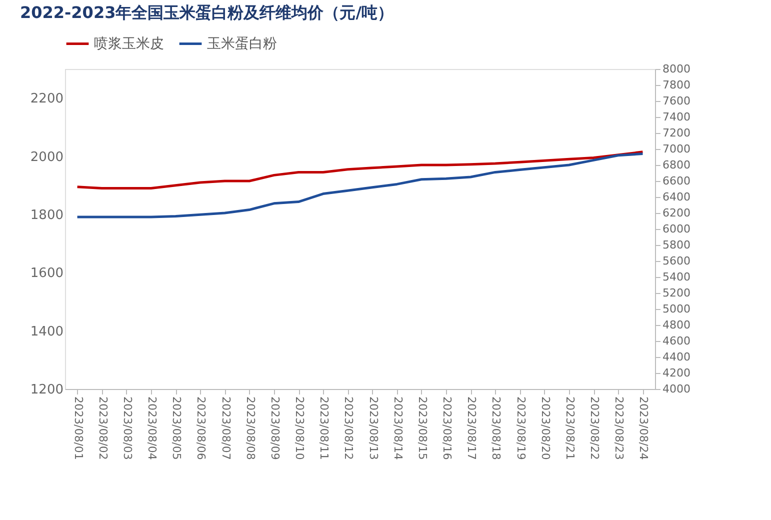 The height and width of the screenshot is (520, 771). I want to click on y2-tick-label: 4000, so click(676, 389).